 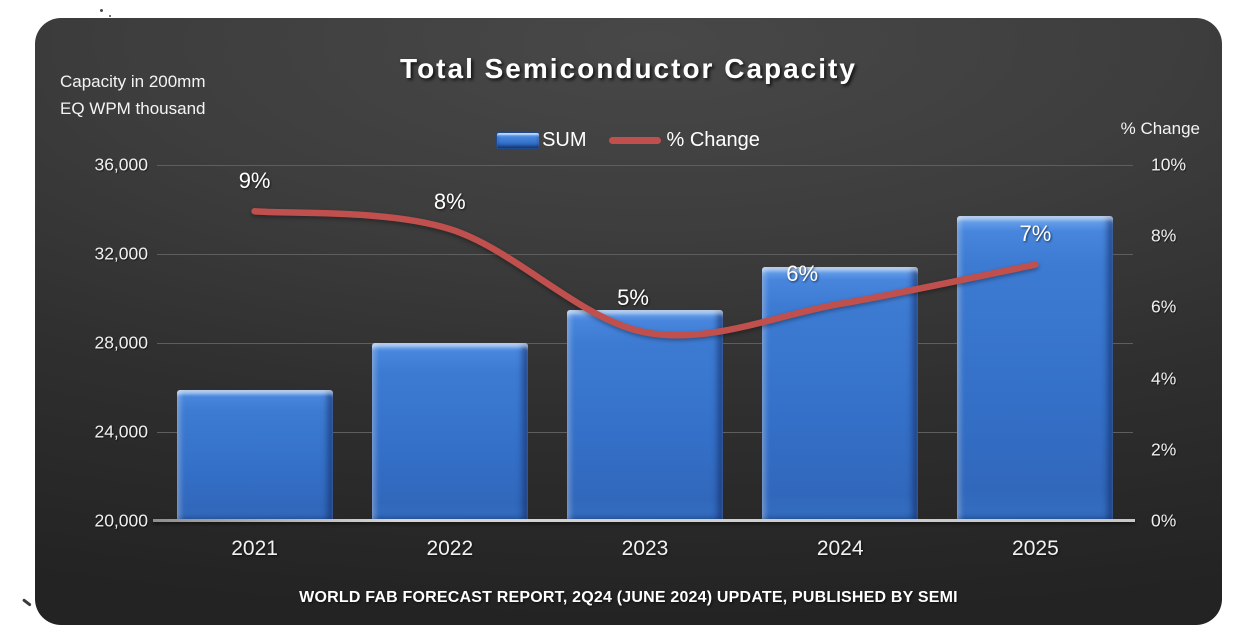 What do you see at coordinates (133, 108) in the screenshot?
I see `left-axis-title-line2: EQ WPM thousand` at bounding box center [133, 108].